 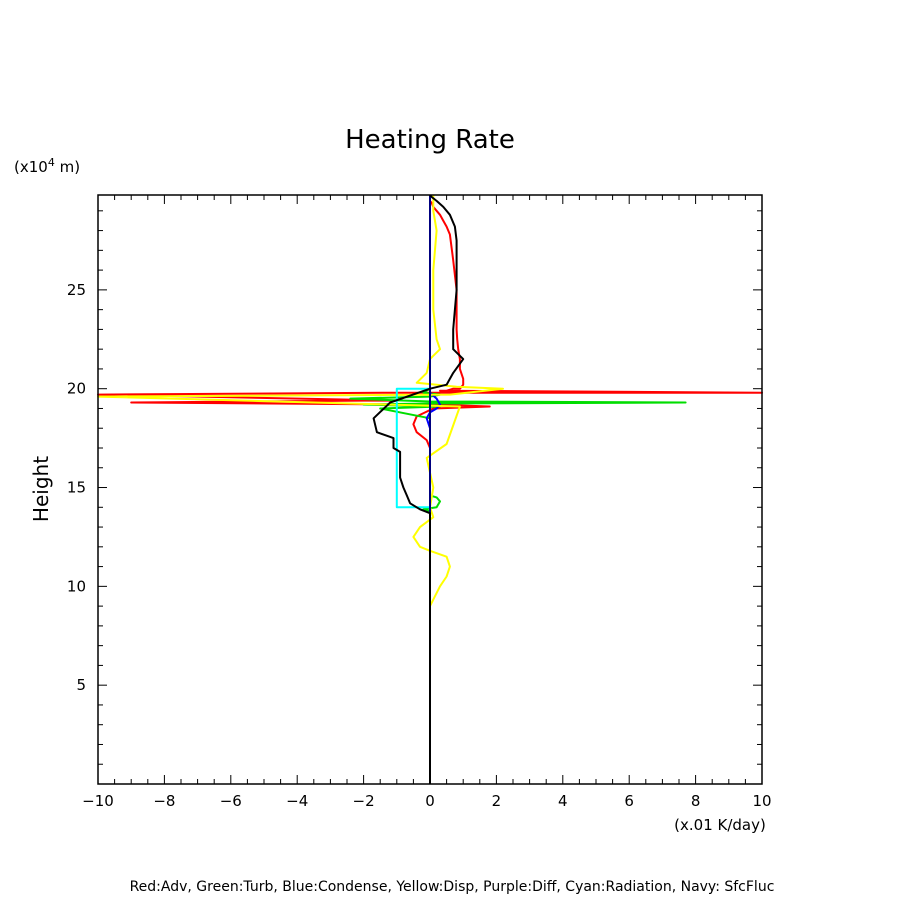 I want to click on series-line-radiation, so click(x=413, y=489).